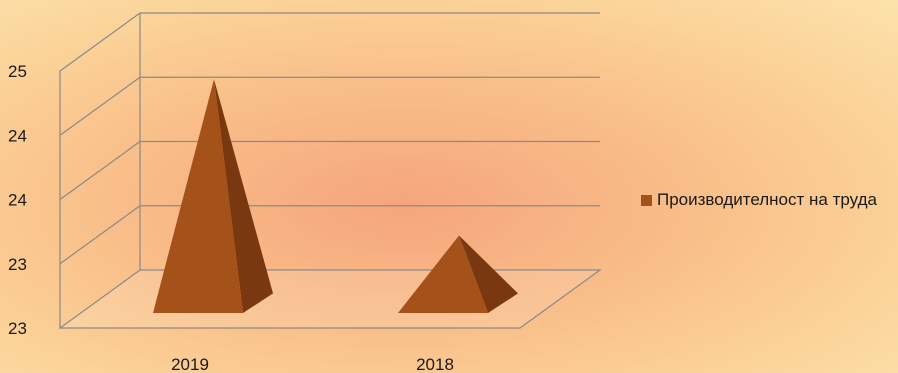 This screenshot has height=373, width=898. Describe the element at coordinates (767, 199) in the screenshot. I see `legend-label: Производителност на труда` at that location.